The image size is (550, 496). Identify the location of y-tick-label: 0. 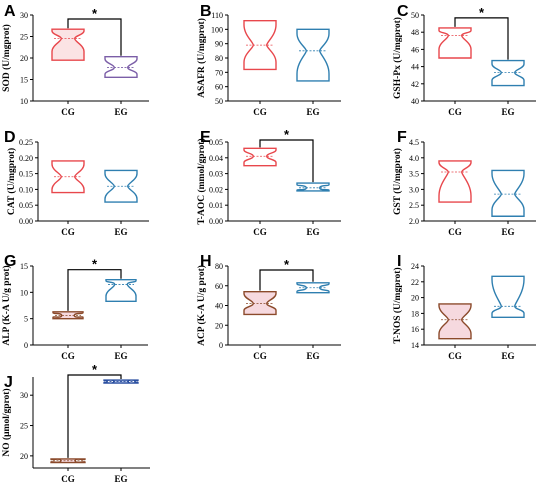
(221, 345).